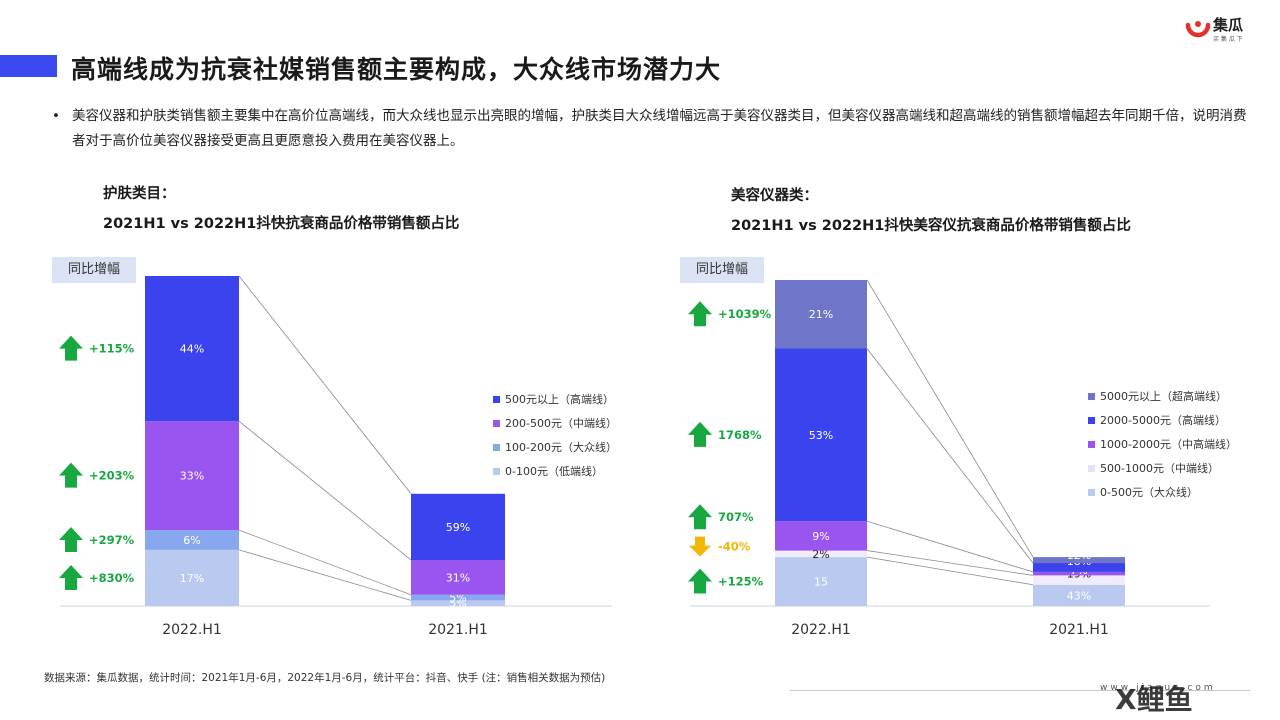 Image resolution: width=1280 pixels, height=720 pixels. Describe the element at coordinates (1168, 444) in the screenshot. I see `legend-label: 1000-2000元（中高端线）` at that location.